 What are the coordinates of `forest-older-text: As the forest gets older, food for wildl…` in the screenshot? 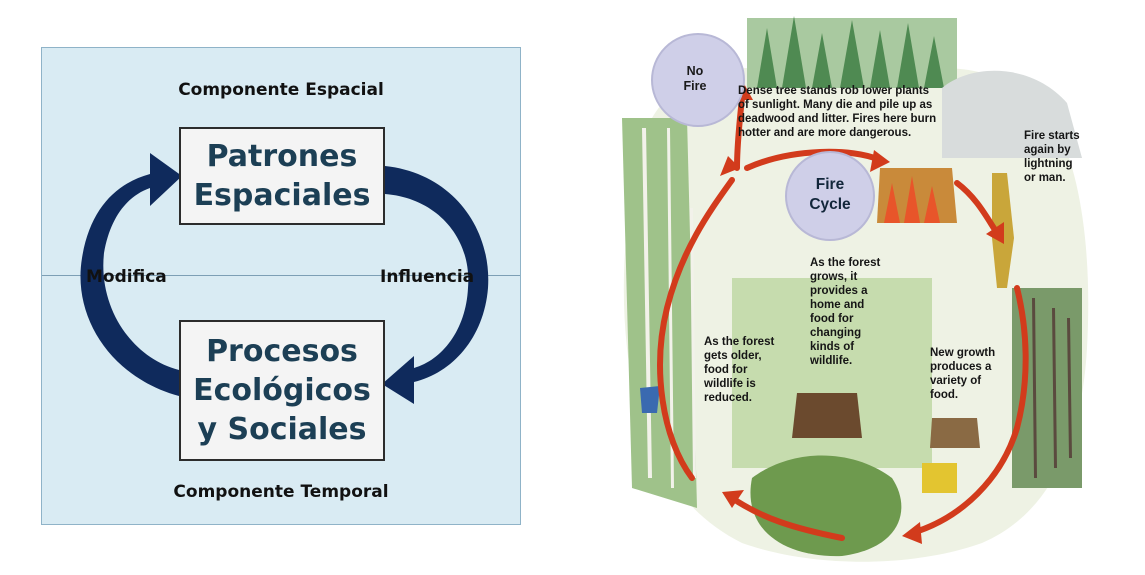 It's located at (739, 370).